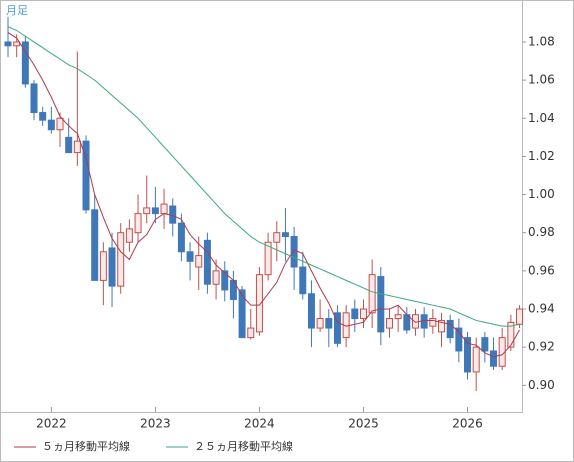 This screenshot has width=574, height=462. Describe the element at coordinates (541, 80) in the screenshot. I see `y-tick-label: 1.06` at that location.